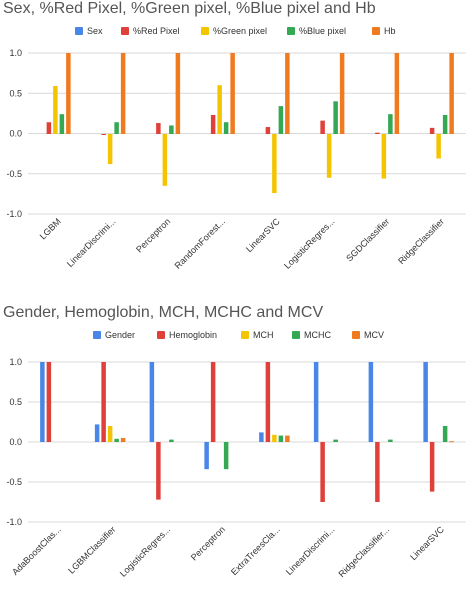 This screenshot has width=474, height=591. What do you see at coordinates (237, 337) in the screenshot?
I see `chart-legend: Gender Hemoglobin MCH MCHC MCV` at bounding box center [237, 337].